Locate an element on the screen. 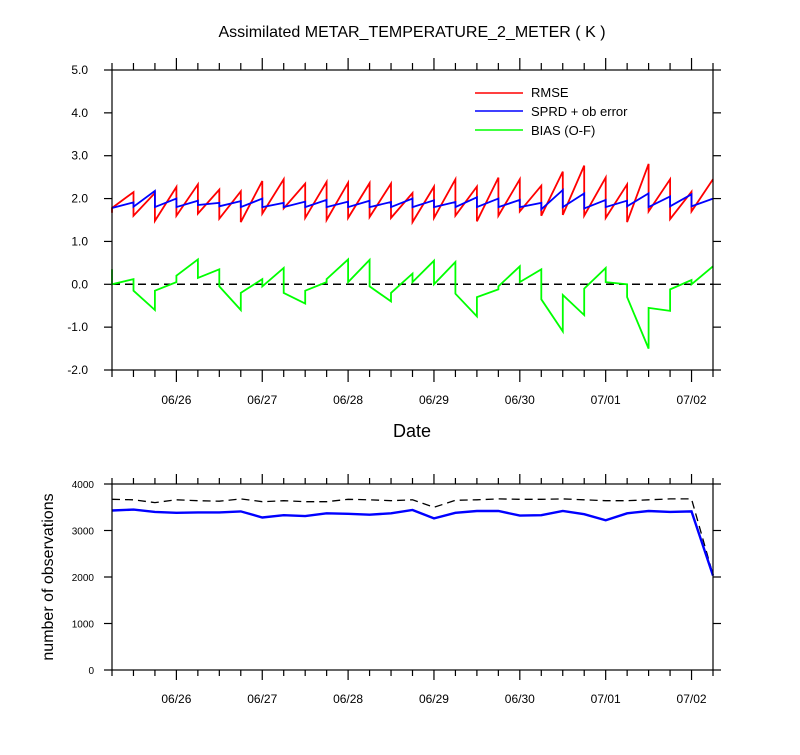 The height and width of the screenshot is (755, 800). top-y-tick-label: 4.0 is located at coordinates (79, 113).